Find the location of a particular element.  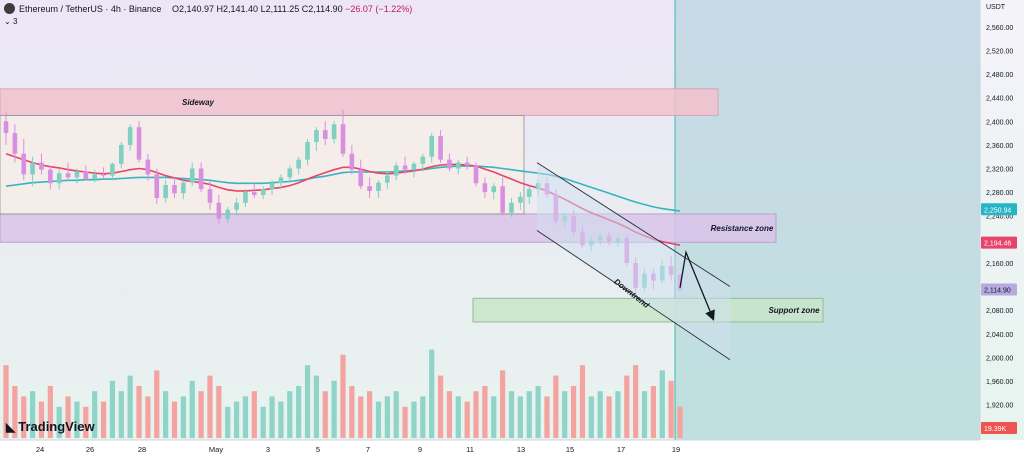

x-tick-label: 3 is located at coordinates (268, 449).